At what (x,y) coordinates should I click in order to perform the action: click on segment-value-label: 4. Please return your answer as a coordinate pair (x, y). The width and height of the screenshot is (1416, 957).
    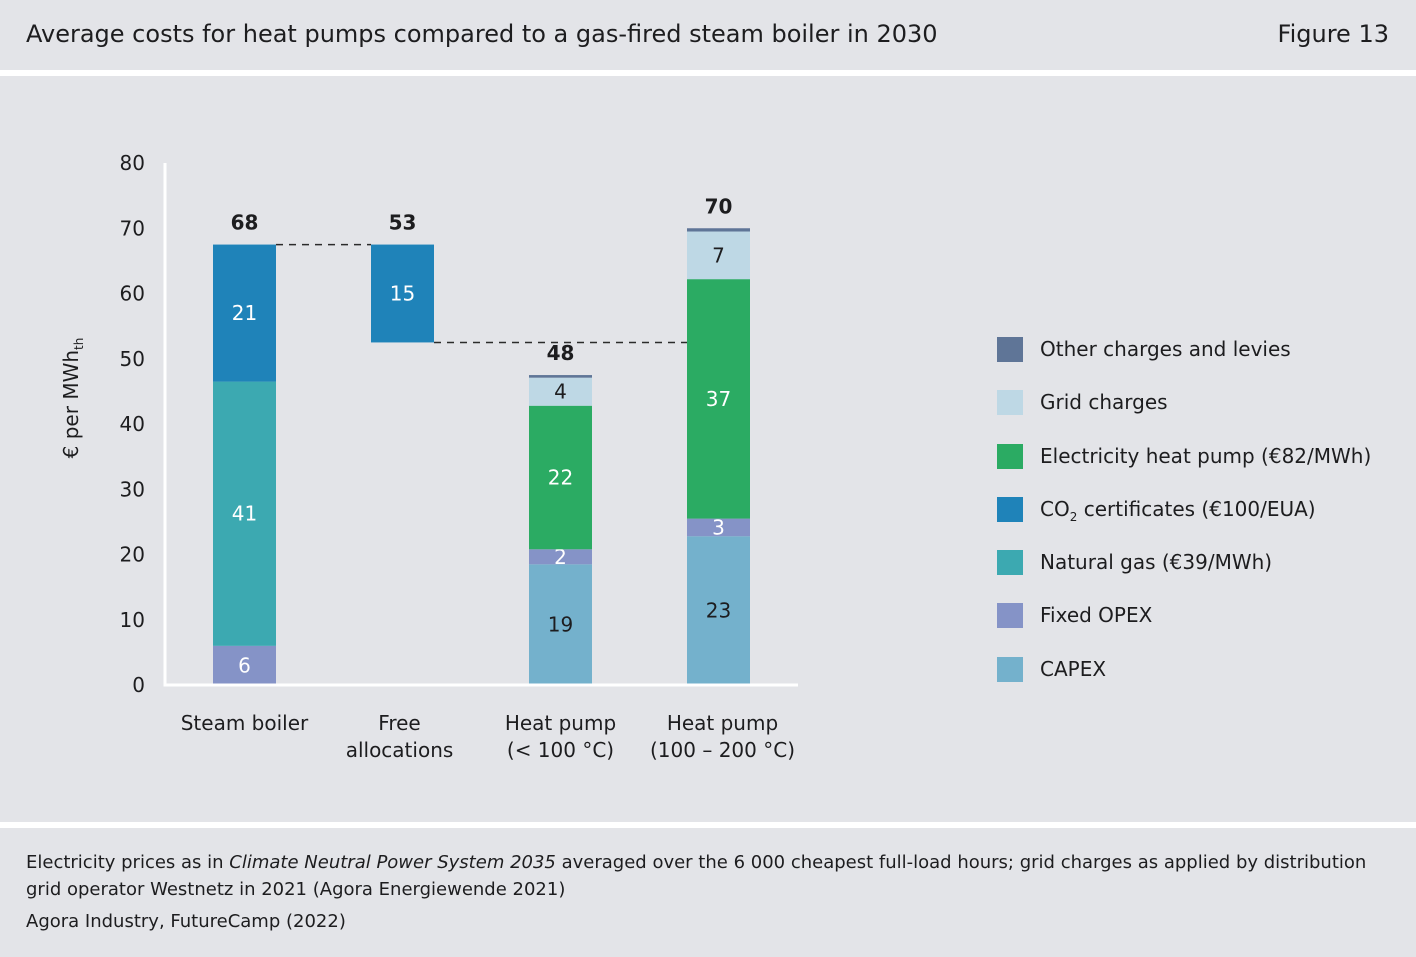
    Looking at the image, I should click on (560, 392).